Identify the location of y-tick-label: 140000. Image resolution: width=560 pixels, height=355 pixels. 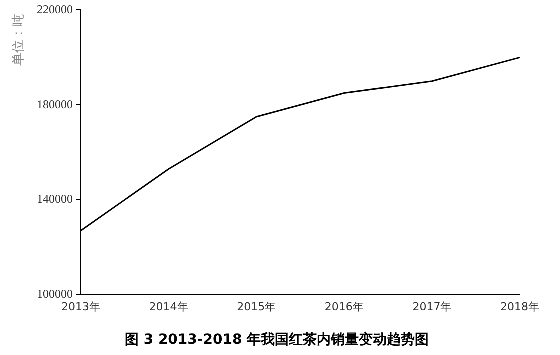
(55, 199).